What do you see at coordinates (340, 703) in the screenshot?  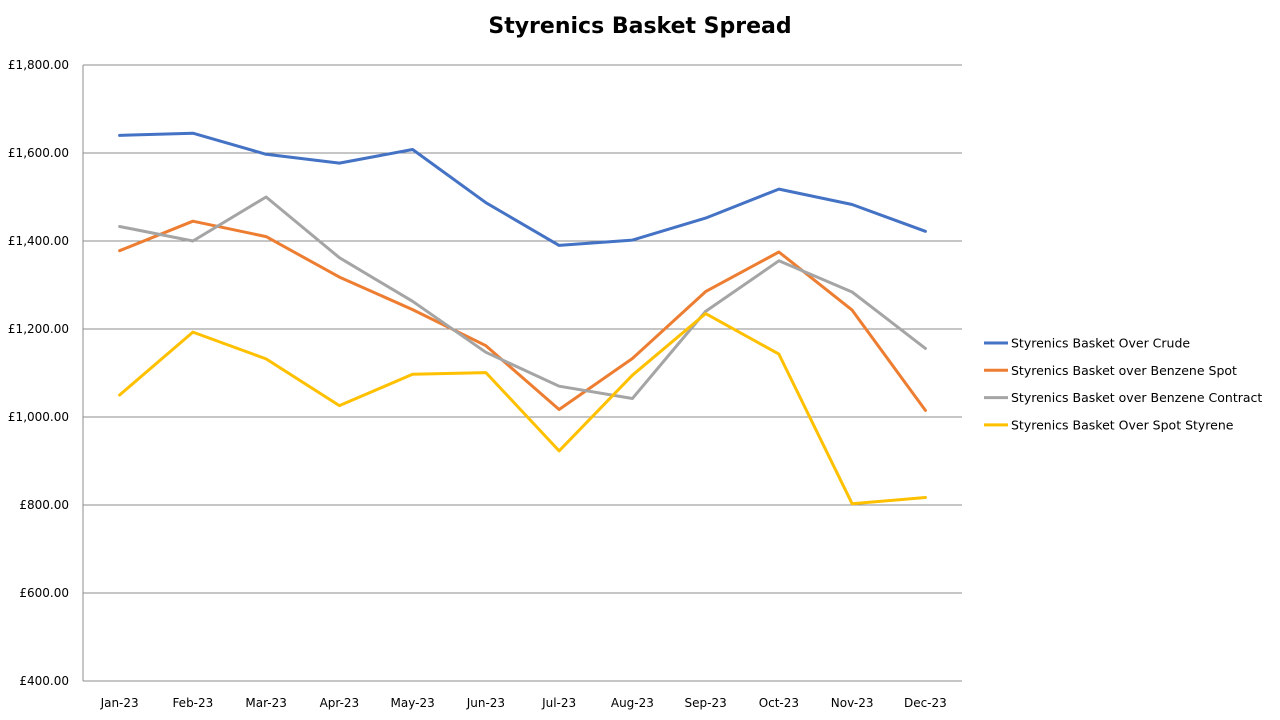 I see `x-tick-label: Apr-23` at bounding box center [340, 703].